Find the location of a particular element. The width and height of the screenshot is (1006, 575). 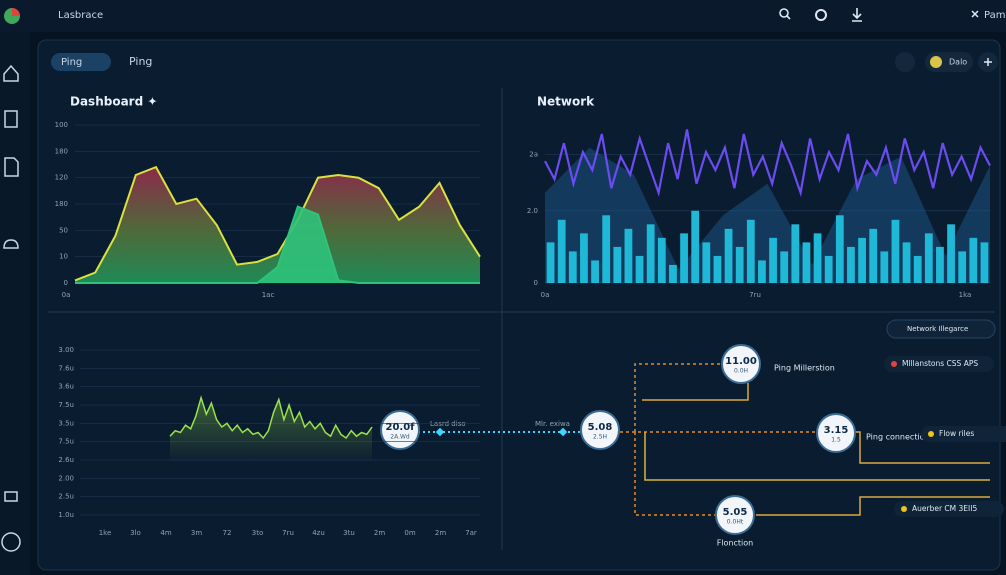

x-tick-label: 3to is located at coordinates (257, 533).